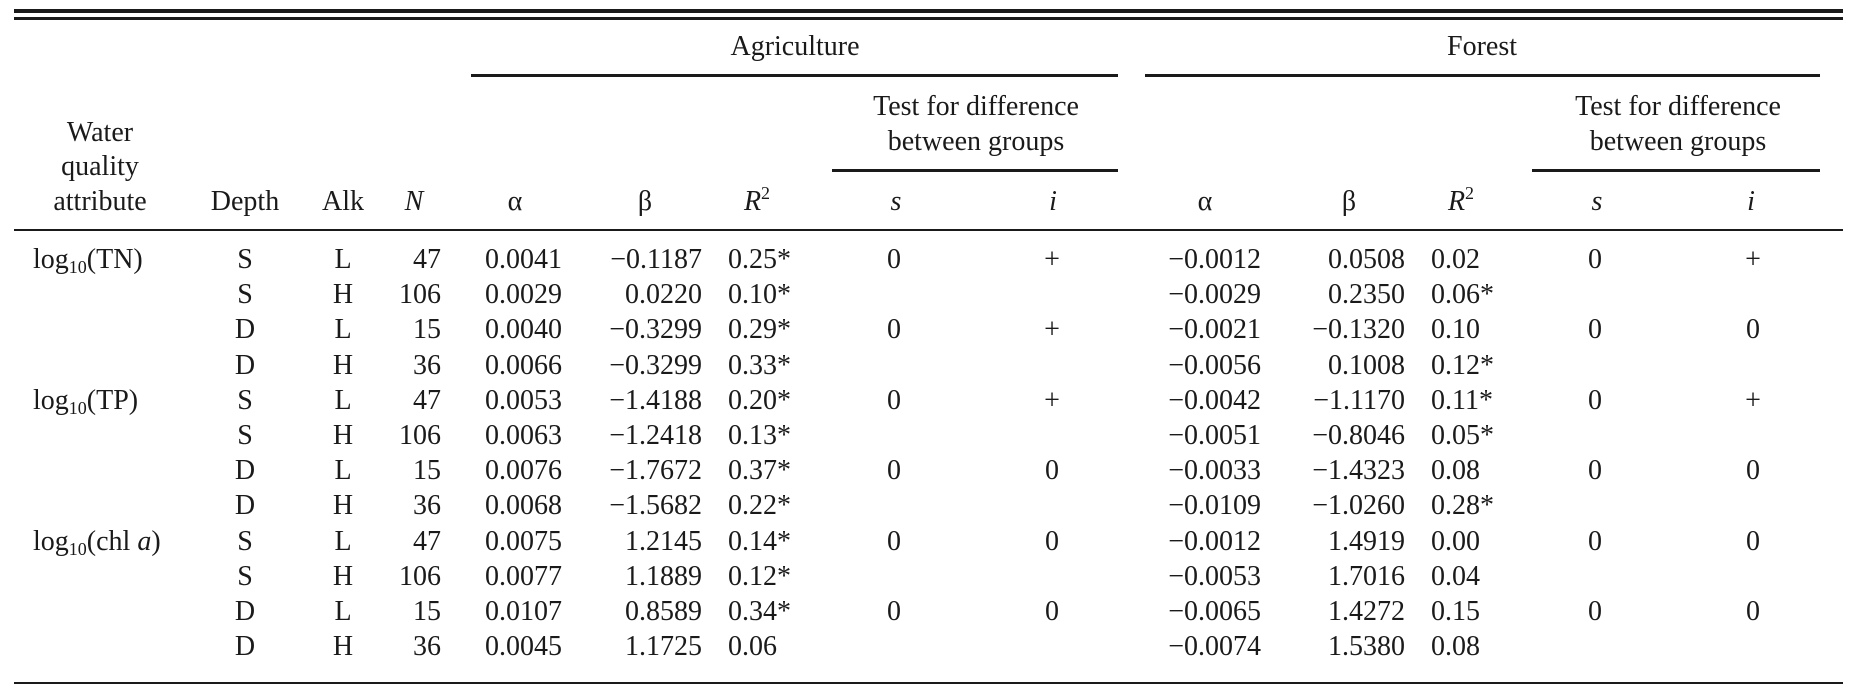  What do you see at coordinates (112, 541) in the screenshot?
I see `attribute-argument: (chl` at bounding box center [112, 541].